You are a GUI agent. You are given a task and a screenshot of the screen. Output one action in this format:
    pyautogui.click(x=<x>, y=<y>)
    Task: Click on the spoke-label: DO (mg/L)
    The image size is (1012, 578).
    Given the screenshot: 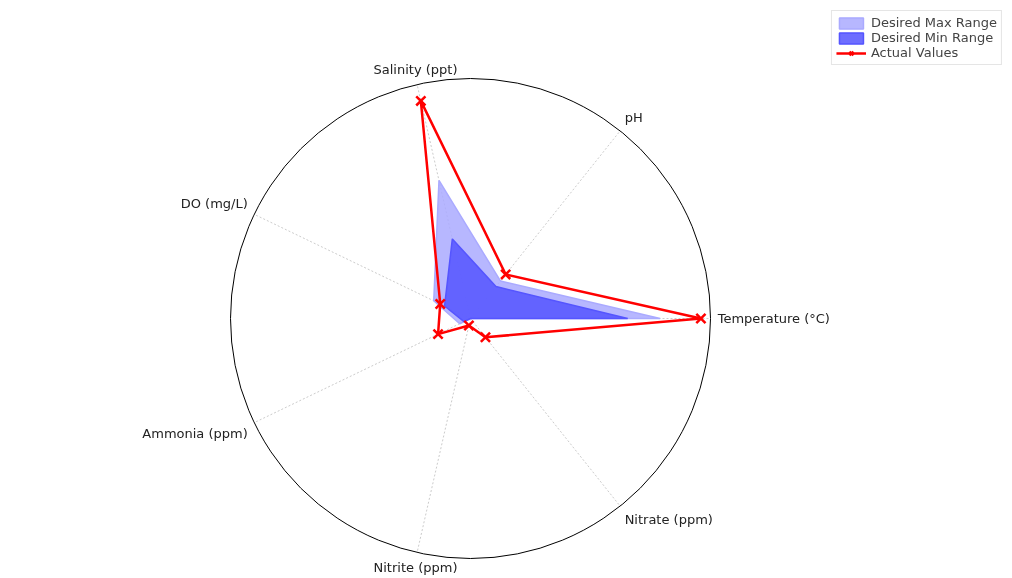 What is the action you would take?
    pyautogui.click(x=214, y=204)
    